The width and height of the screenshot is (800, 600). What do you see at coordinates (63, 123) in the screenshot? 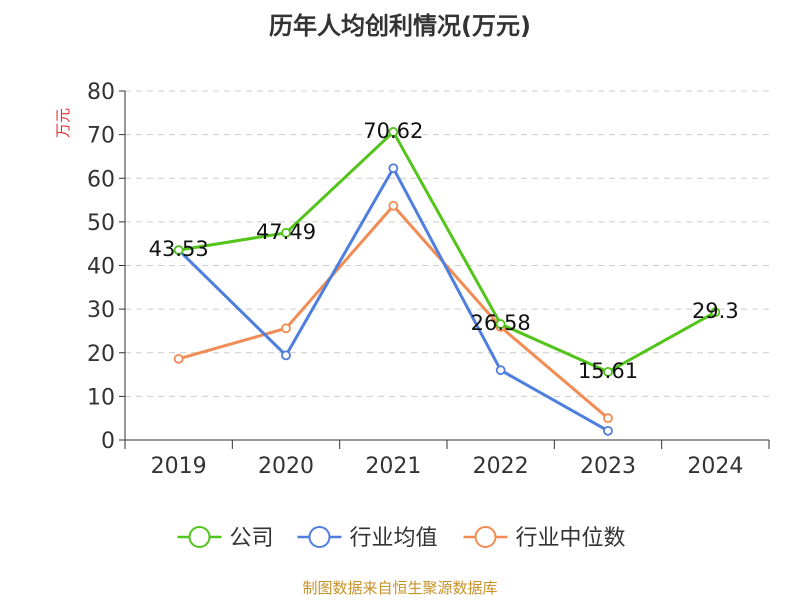
I see `y-axis-label: 万元` at bounding box center [63, 123].